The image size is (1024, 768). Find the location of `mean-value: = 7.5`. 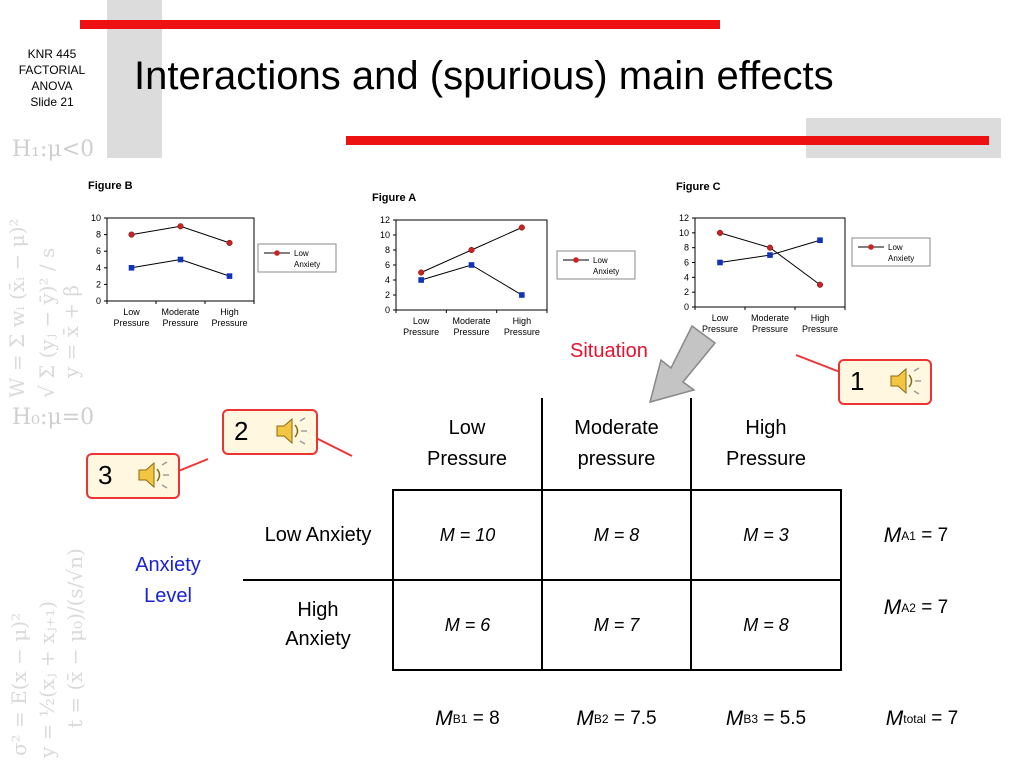

mean-value: = 7.5 is located at coordinates (632, 718).